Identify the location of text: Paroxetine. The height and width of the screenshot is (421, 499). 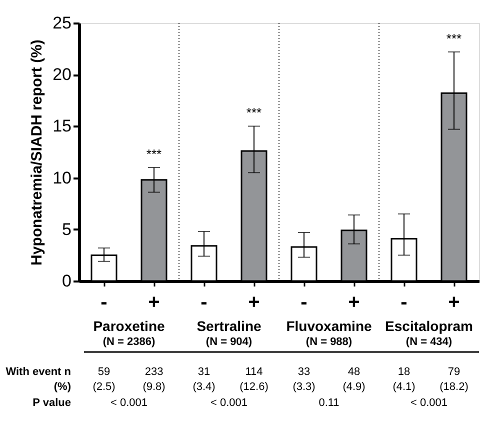
(129, 326).